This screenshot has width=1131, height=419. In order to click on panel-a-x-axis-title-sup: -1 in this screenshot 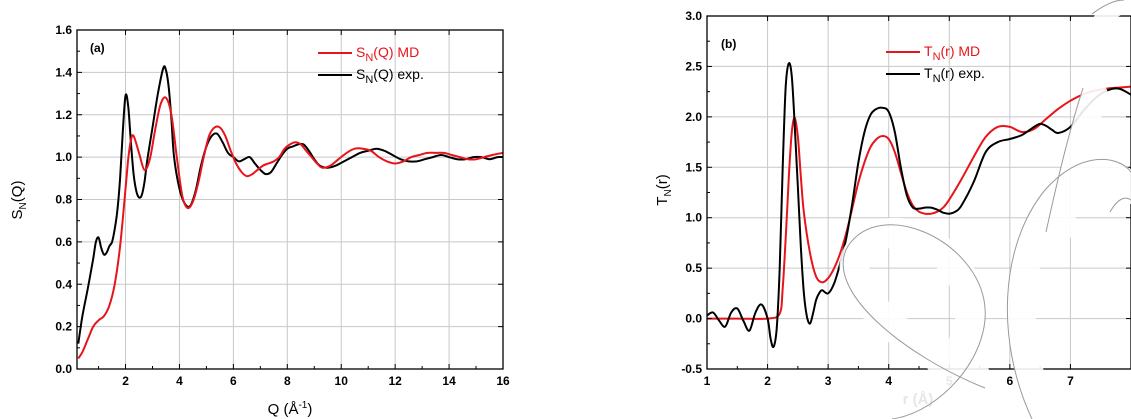, I will do `click(302, 405)`.